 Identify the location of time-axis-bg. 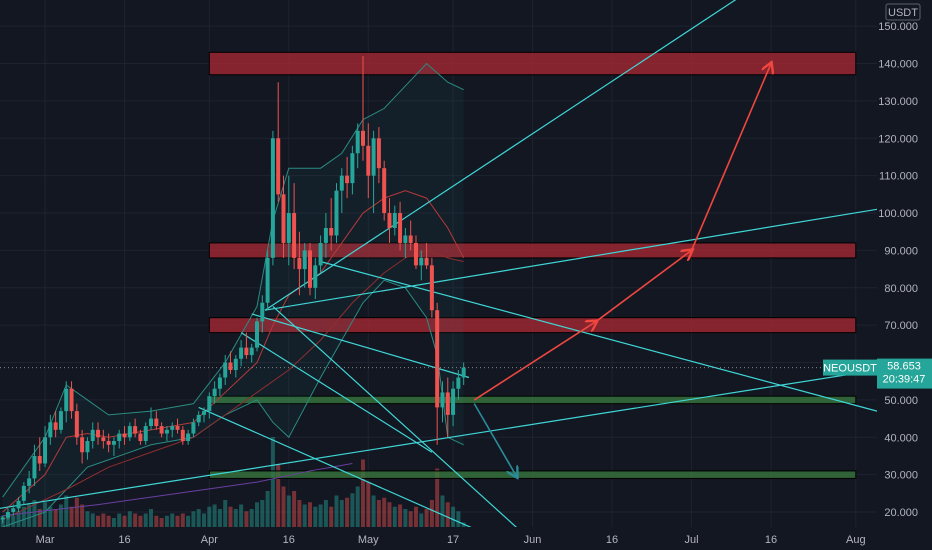
(466, 538).